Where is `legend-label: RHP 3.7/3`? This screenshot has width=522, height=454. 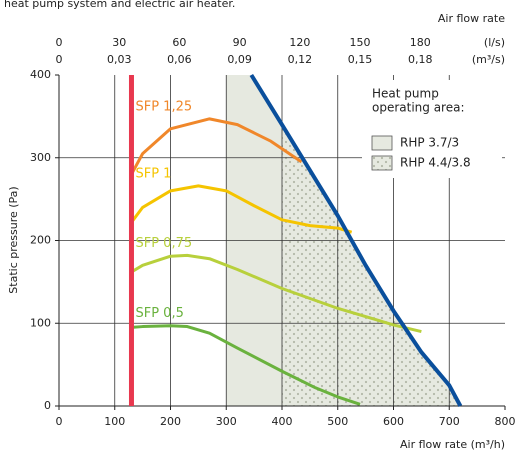 legend-label: RHP 3.7/3 is located at coordinates (429, 143).